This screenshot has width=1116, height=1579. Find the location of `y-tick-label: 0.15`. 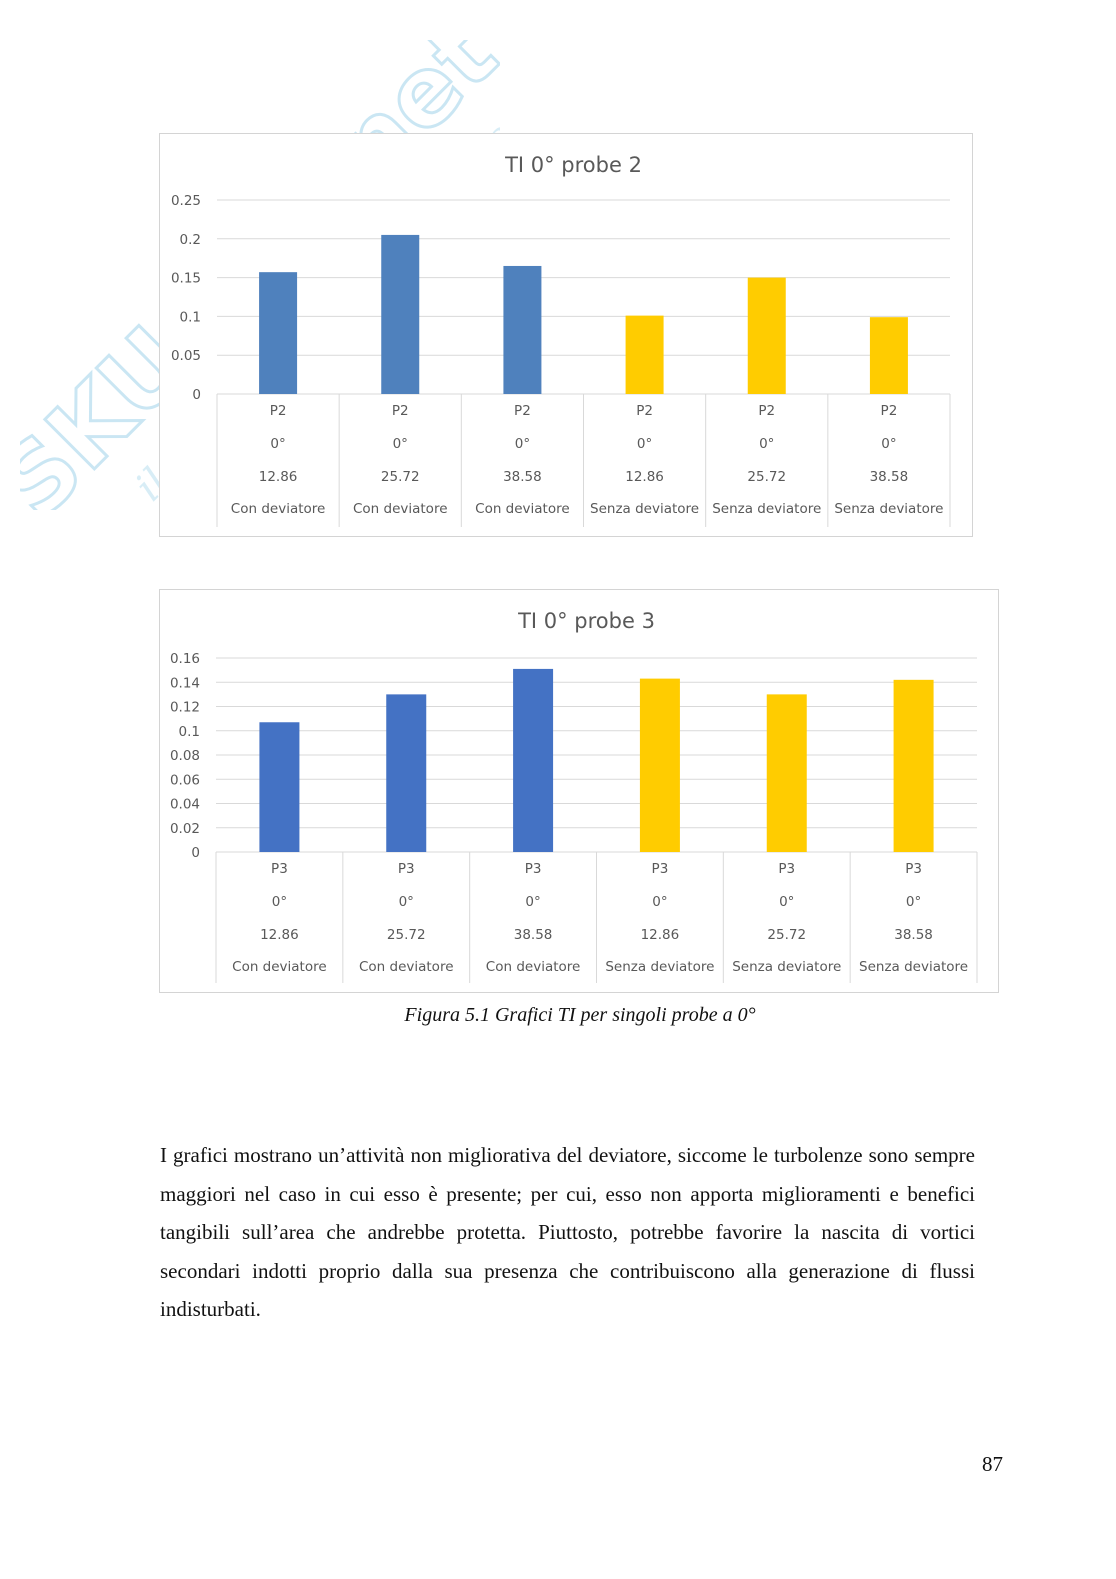

y-tick-label: 0.15 is located at coordinates (186, 279).